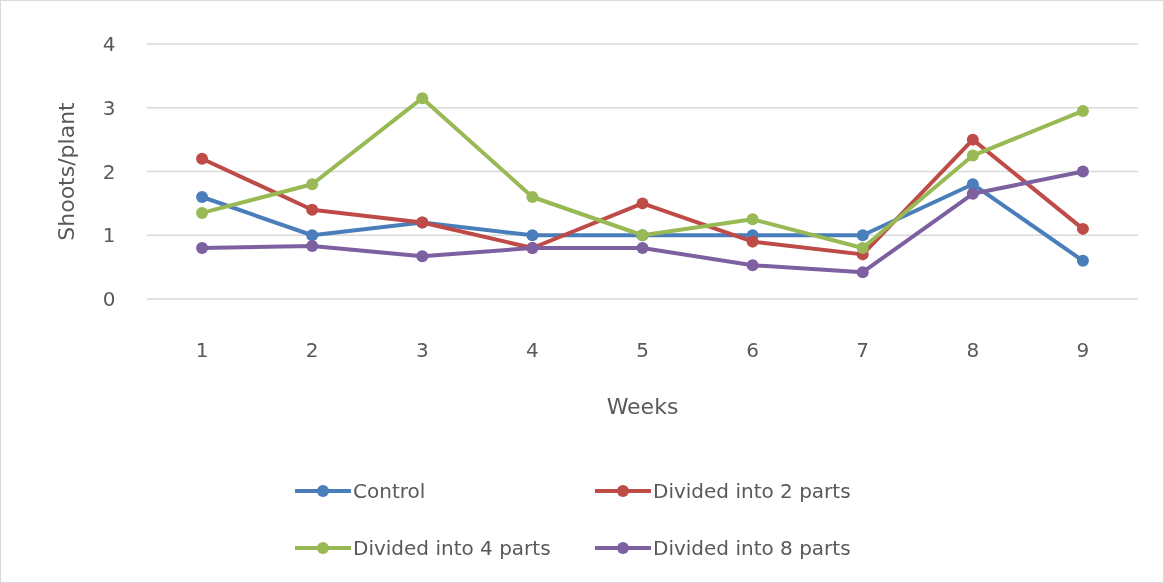  Describe the element at coordinates (422, 350) in the screenshot. I see `x-tick-label: 3` at that location.